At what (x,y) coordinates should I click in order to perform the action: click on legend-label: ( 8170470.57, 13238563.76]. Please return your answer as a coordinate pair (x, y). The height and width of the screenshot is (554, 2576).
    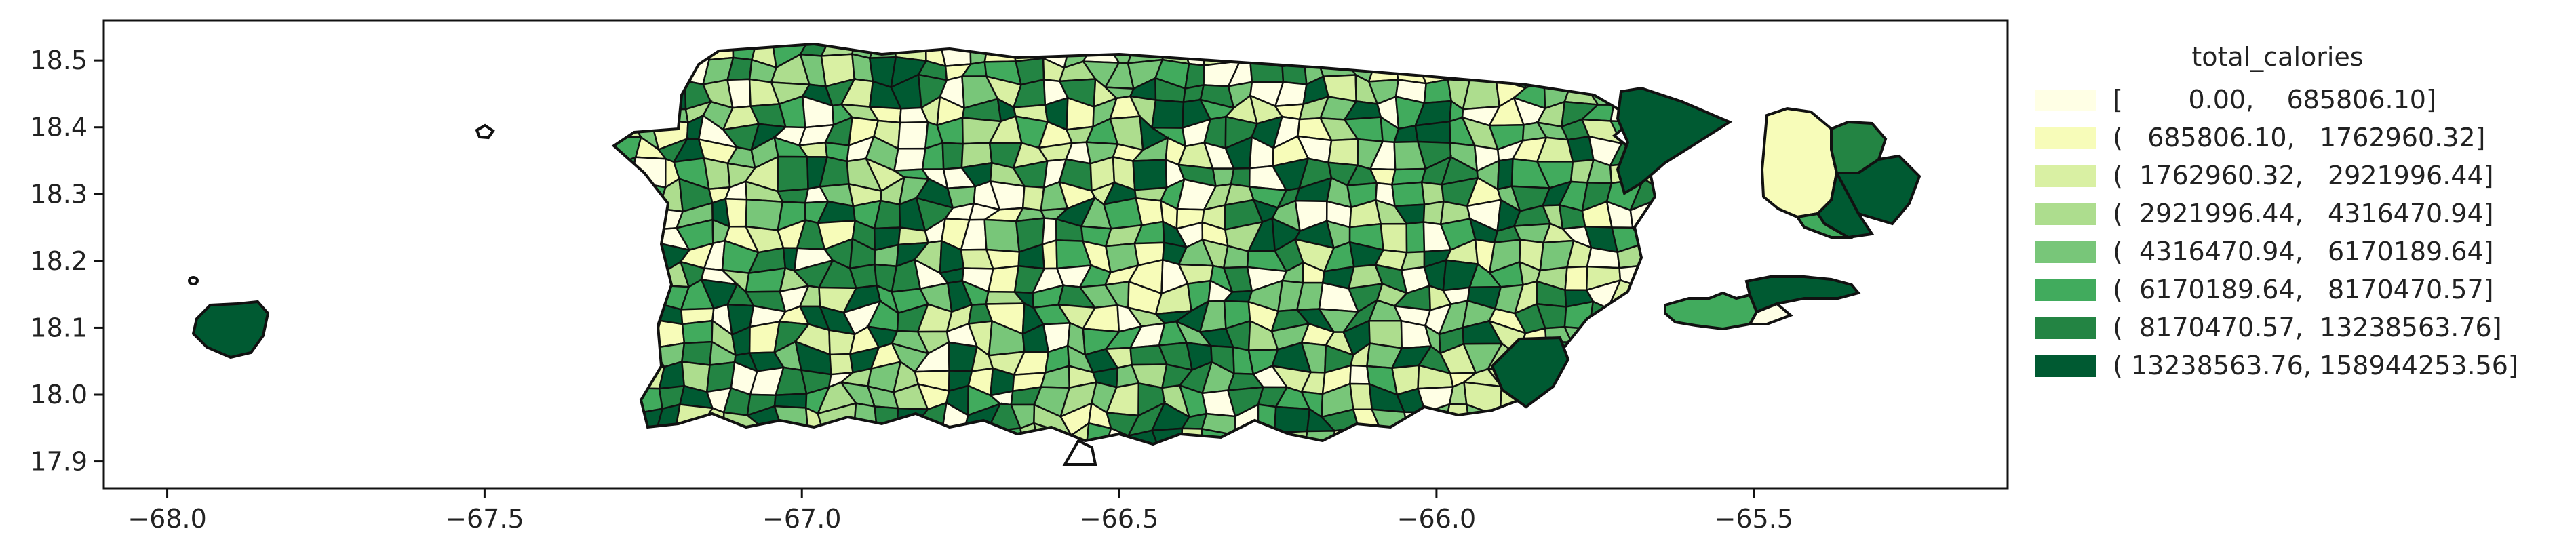
    Looking at the image, I should click on (2307, 328).